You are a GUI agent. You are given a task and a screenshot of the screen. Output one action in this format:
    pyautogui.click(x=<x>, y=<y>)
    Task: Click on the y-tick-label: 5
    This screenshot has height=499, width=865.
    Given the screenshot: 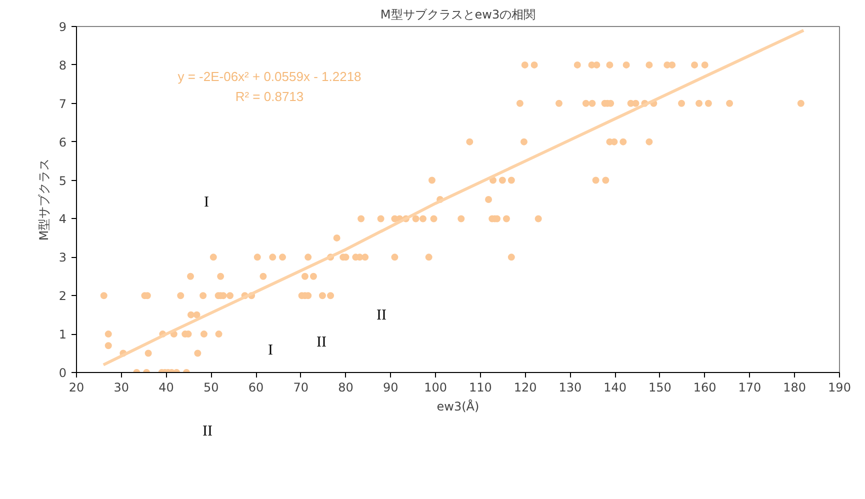 What is the action you would take?
    pyautogui.click(x=62, y=181)
    